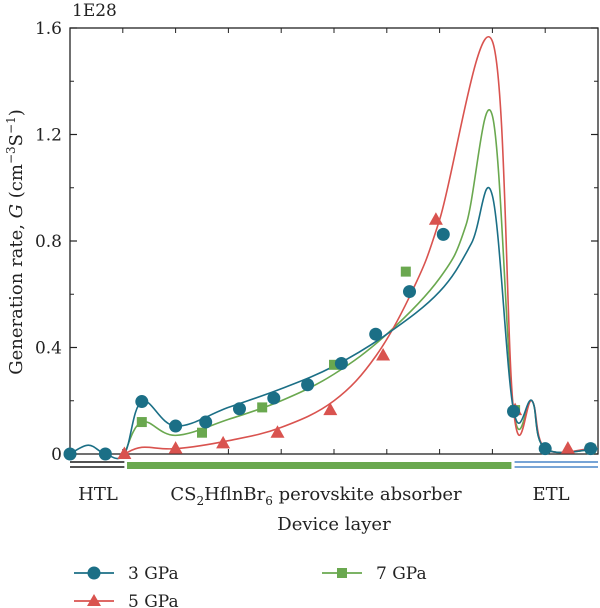 This screenshot has height=608, width=600. Describe the element at coordinates (374, 574) in the screenshot. I see `legend-item-7gpa: 7 GPa` at that location.